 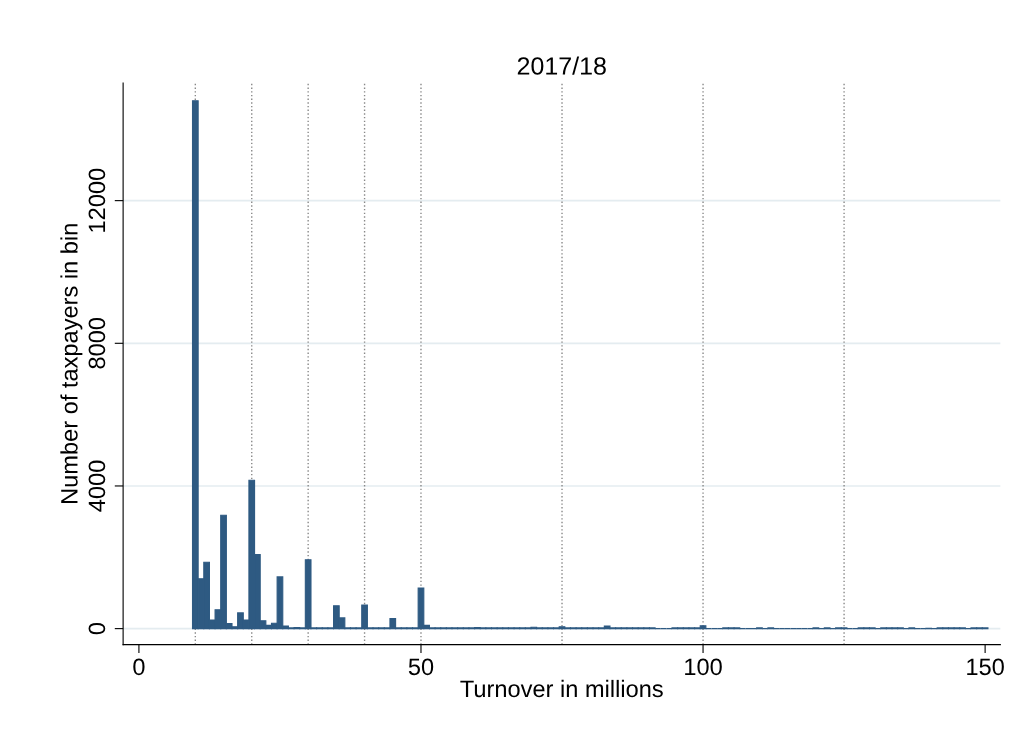 What do you see at coordinates (97, 486) in the screenshot?
I see `y-tick-label: 4000` at bounding box center [97, 486].